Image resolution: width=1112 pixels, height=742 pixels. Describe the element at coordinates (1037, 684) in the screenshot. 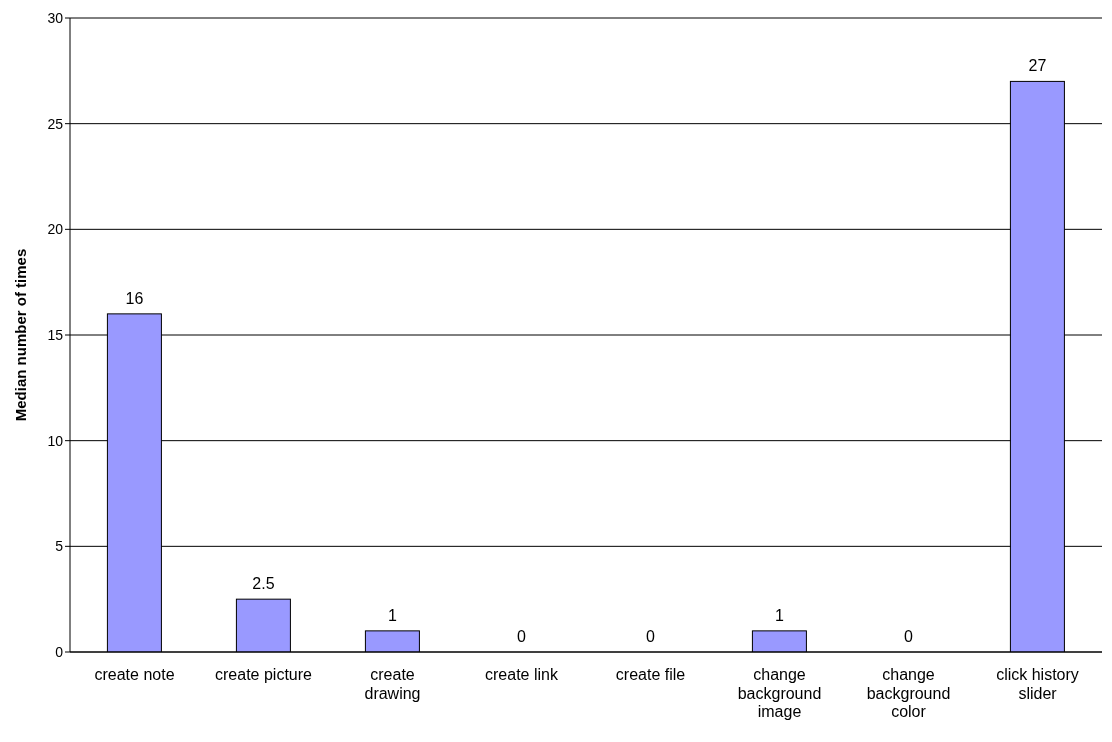

I see `x-tick-label: click history slider` at that location.